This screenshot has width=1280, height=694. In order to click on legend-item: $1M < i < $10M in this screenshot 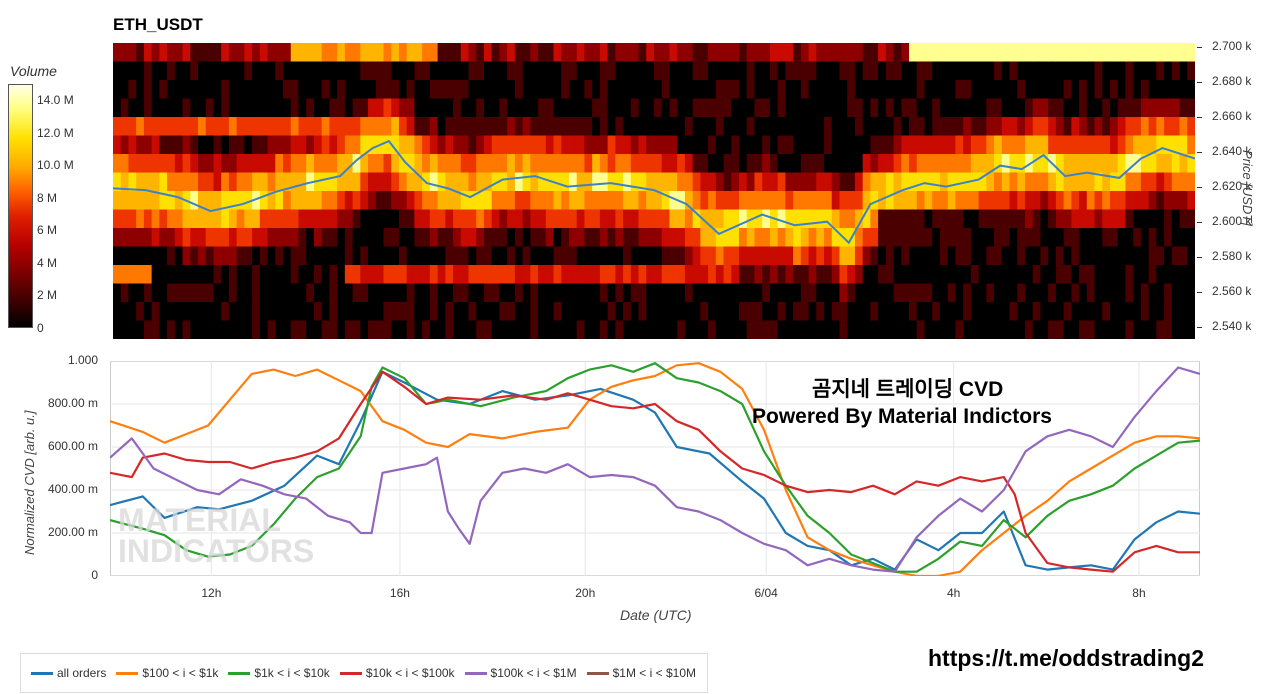, I will do `click(641, 673)`.